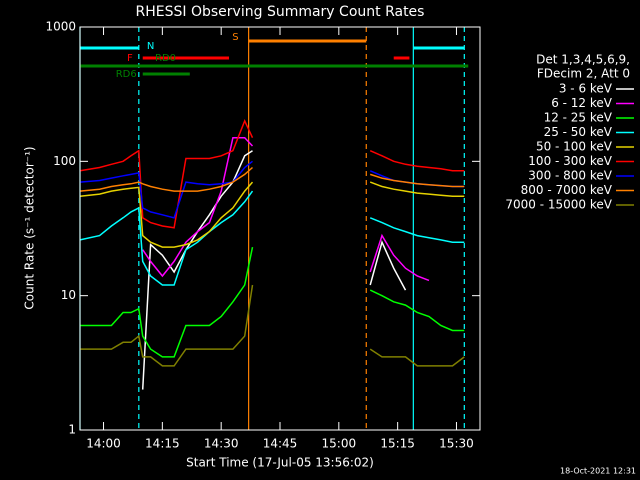  What do you see at coordinates (221, 444) in the screenshot?
I see `x-tick-label: 14:30` at bounding box center [221, 444].